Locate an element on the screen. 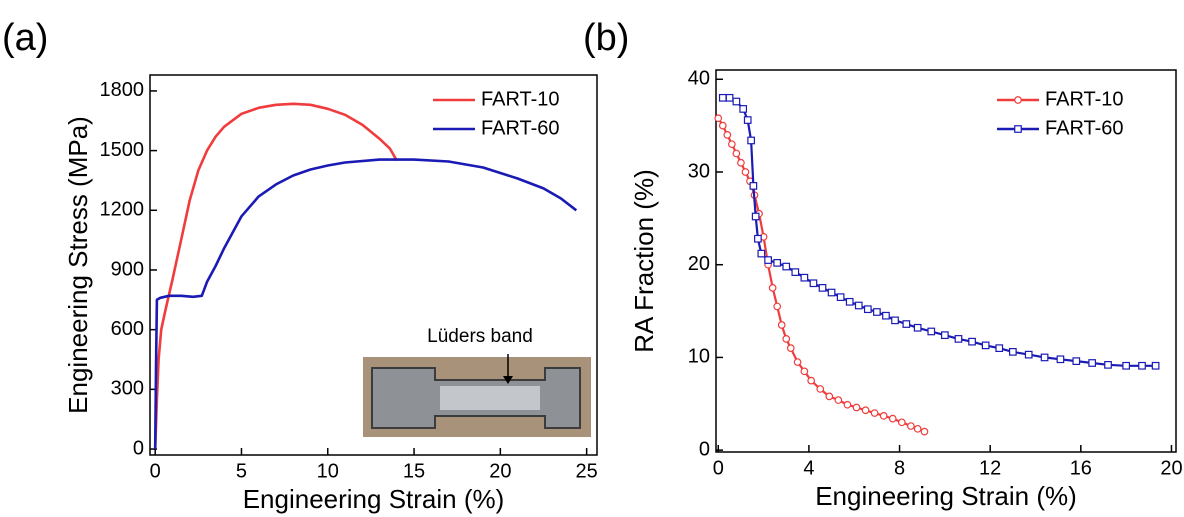 This screenshot has width=1184, height=517. x-tick-label: 16 is located at coordinates (1081, 468).